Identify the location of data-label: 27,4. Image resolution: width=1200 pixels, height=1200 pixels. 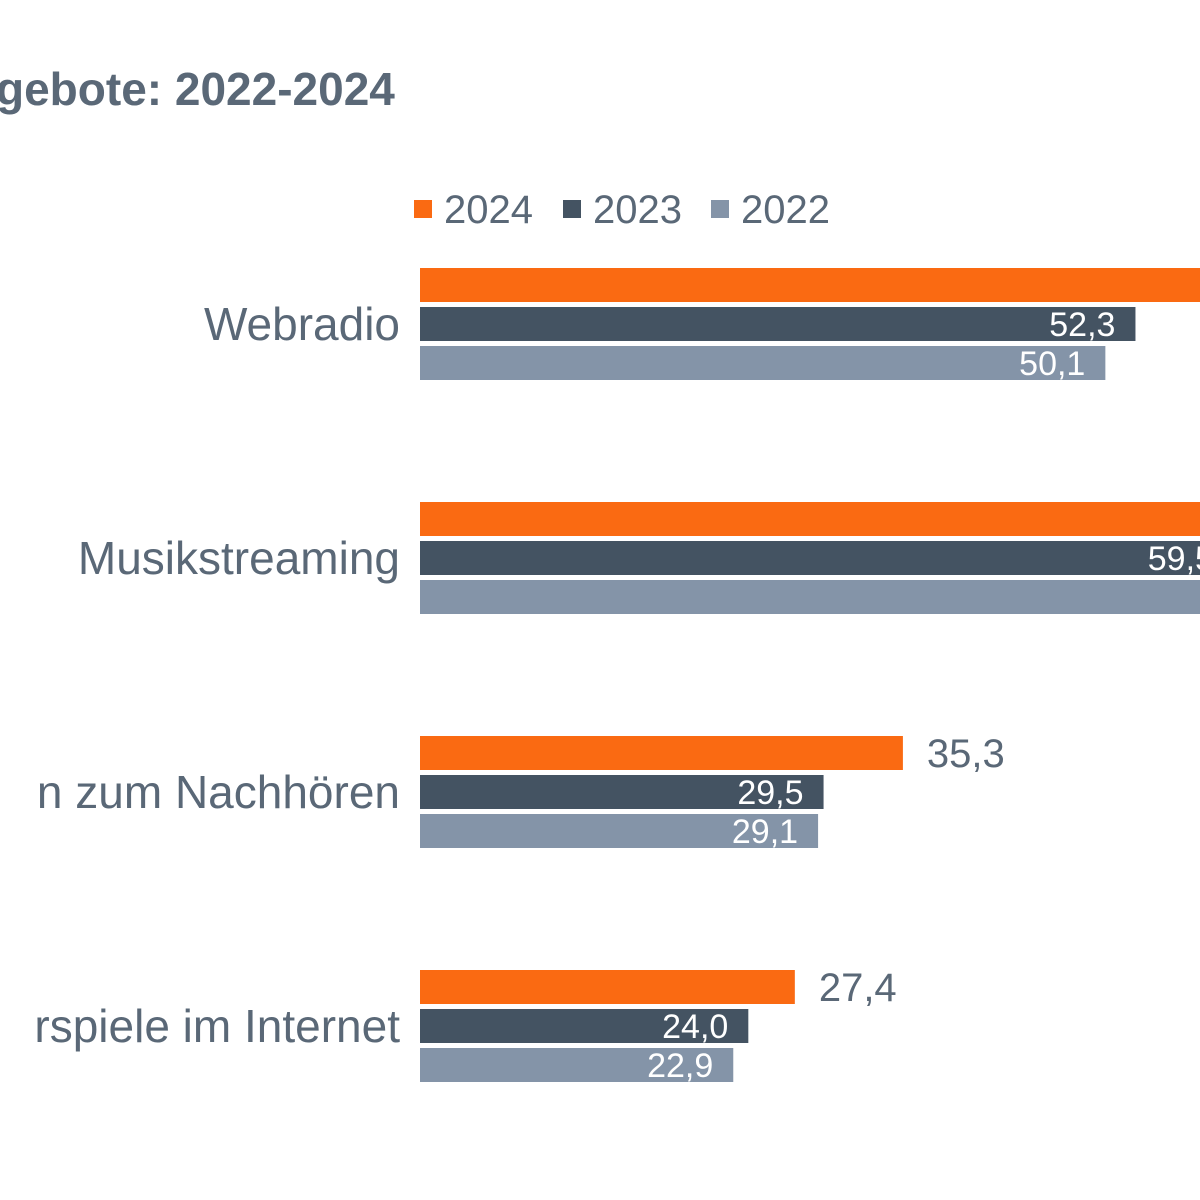
(858, 988).